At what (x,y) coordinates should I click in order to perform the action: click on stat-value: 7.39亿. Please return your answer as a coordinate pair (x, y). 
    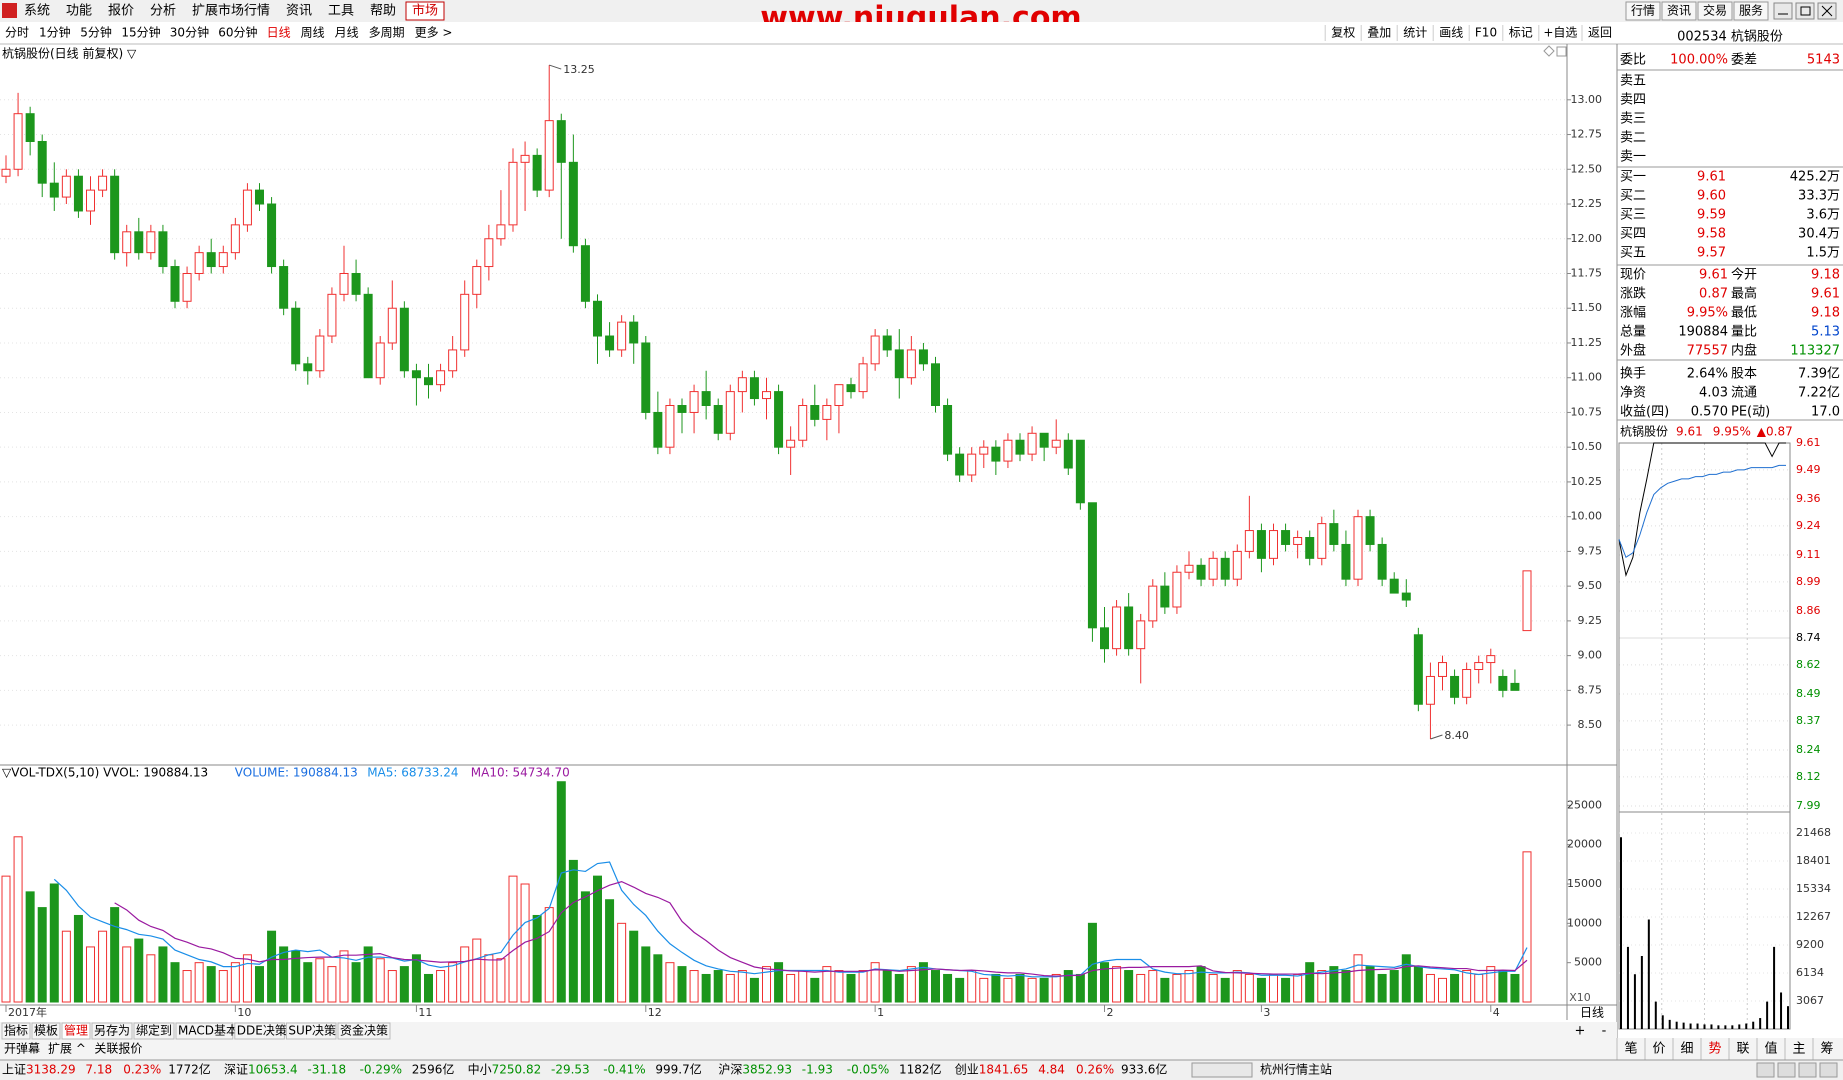
    Looking at the image, I should click on (1819, 374).